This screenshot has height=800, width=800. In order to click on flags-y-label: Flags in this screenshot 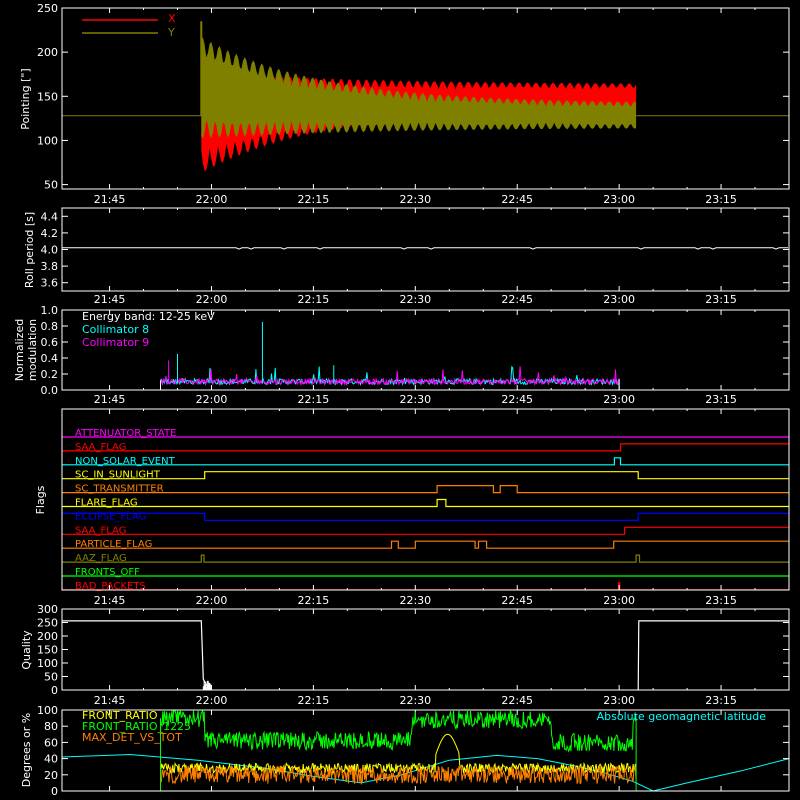, I will do `click(40, 499)`.